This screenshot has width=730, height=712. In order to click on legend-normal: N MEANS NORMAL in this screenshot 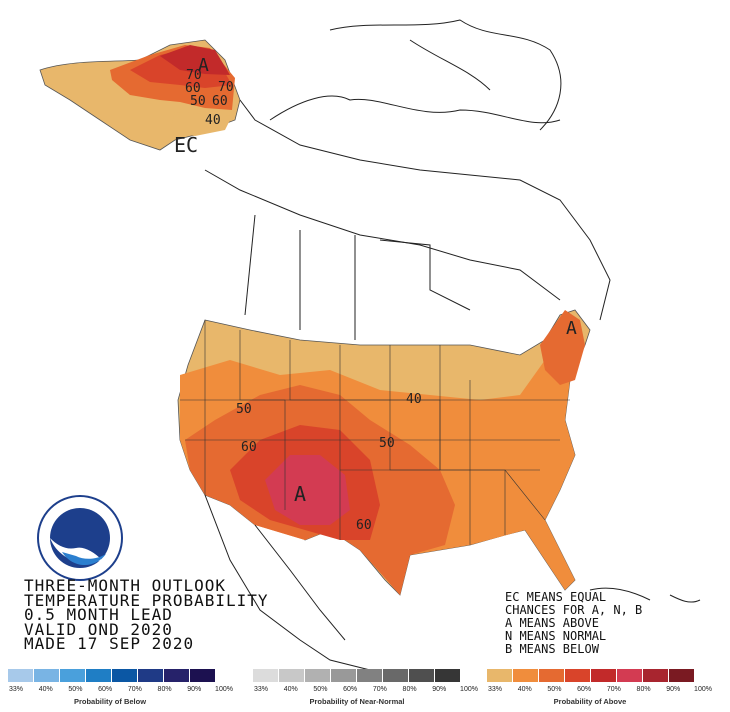, I will do `click(556, 636)`.